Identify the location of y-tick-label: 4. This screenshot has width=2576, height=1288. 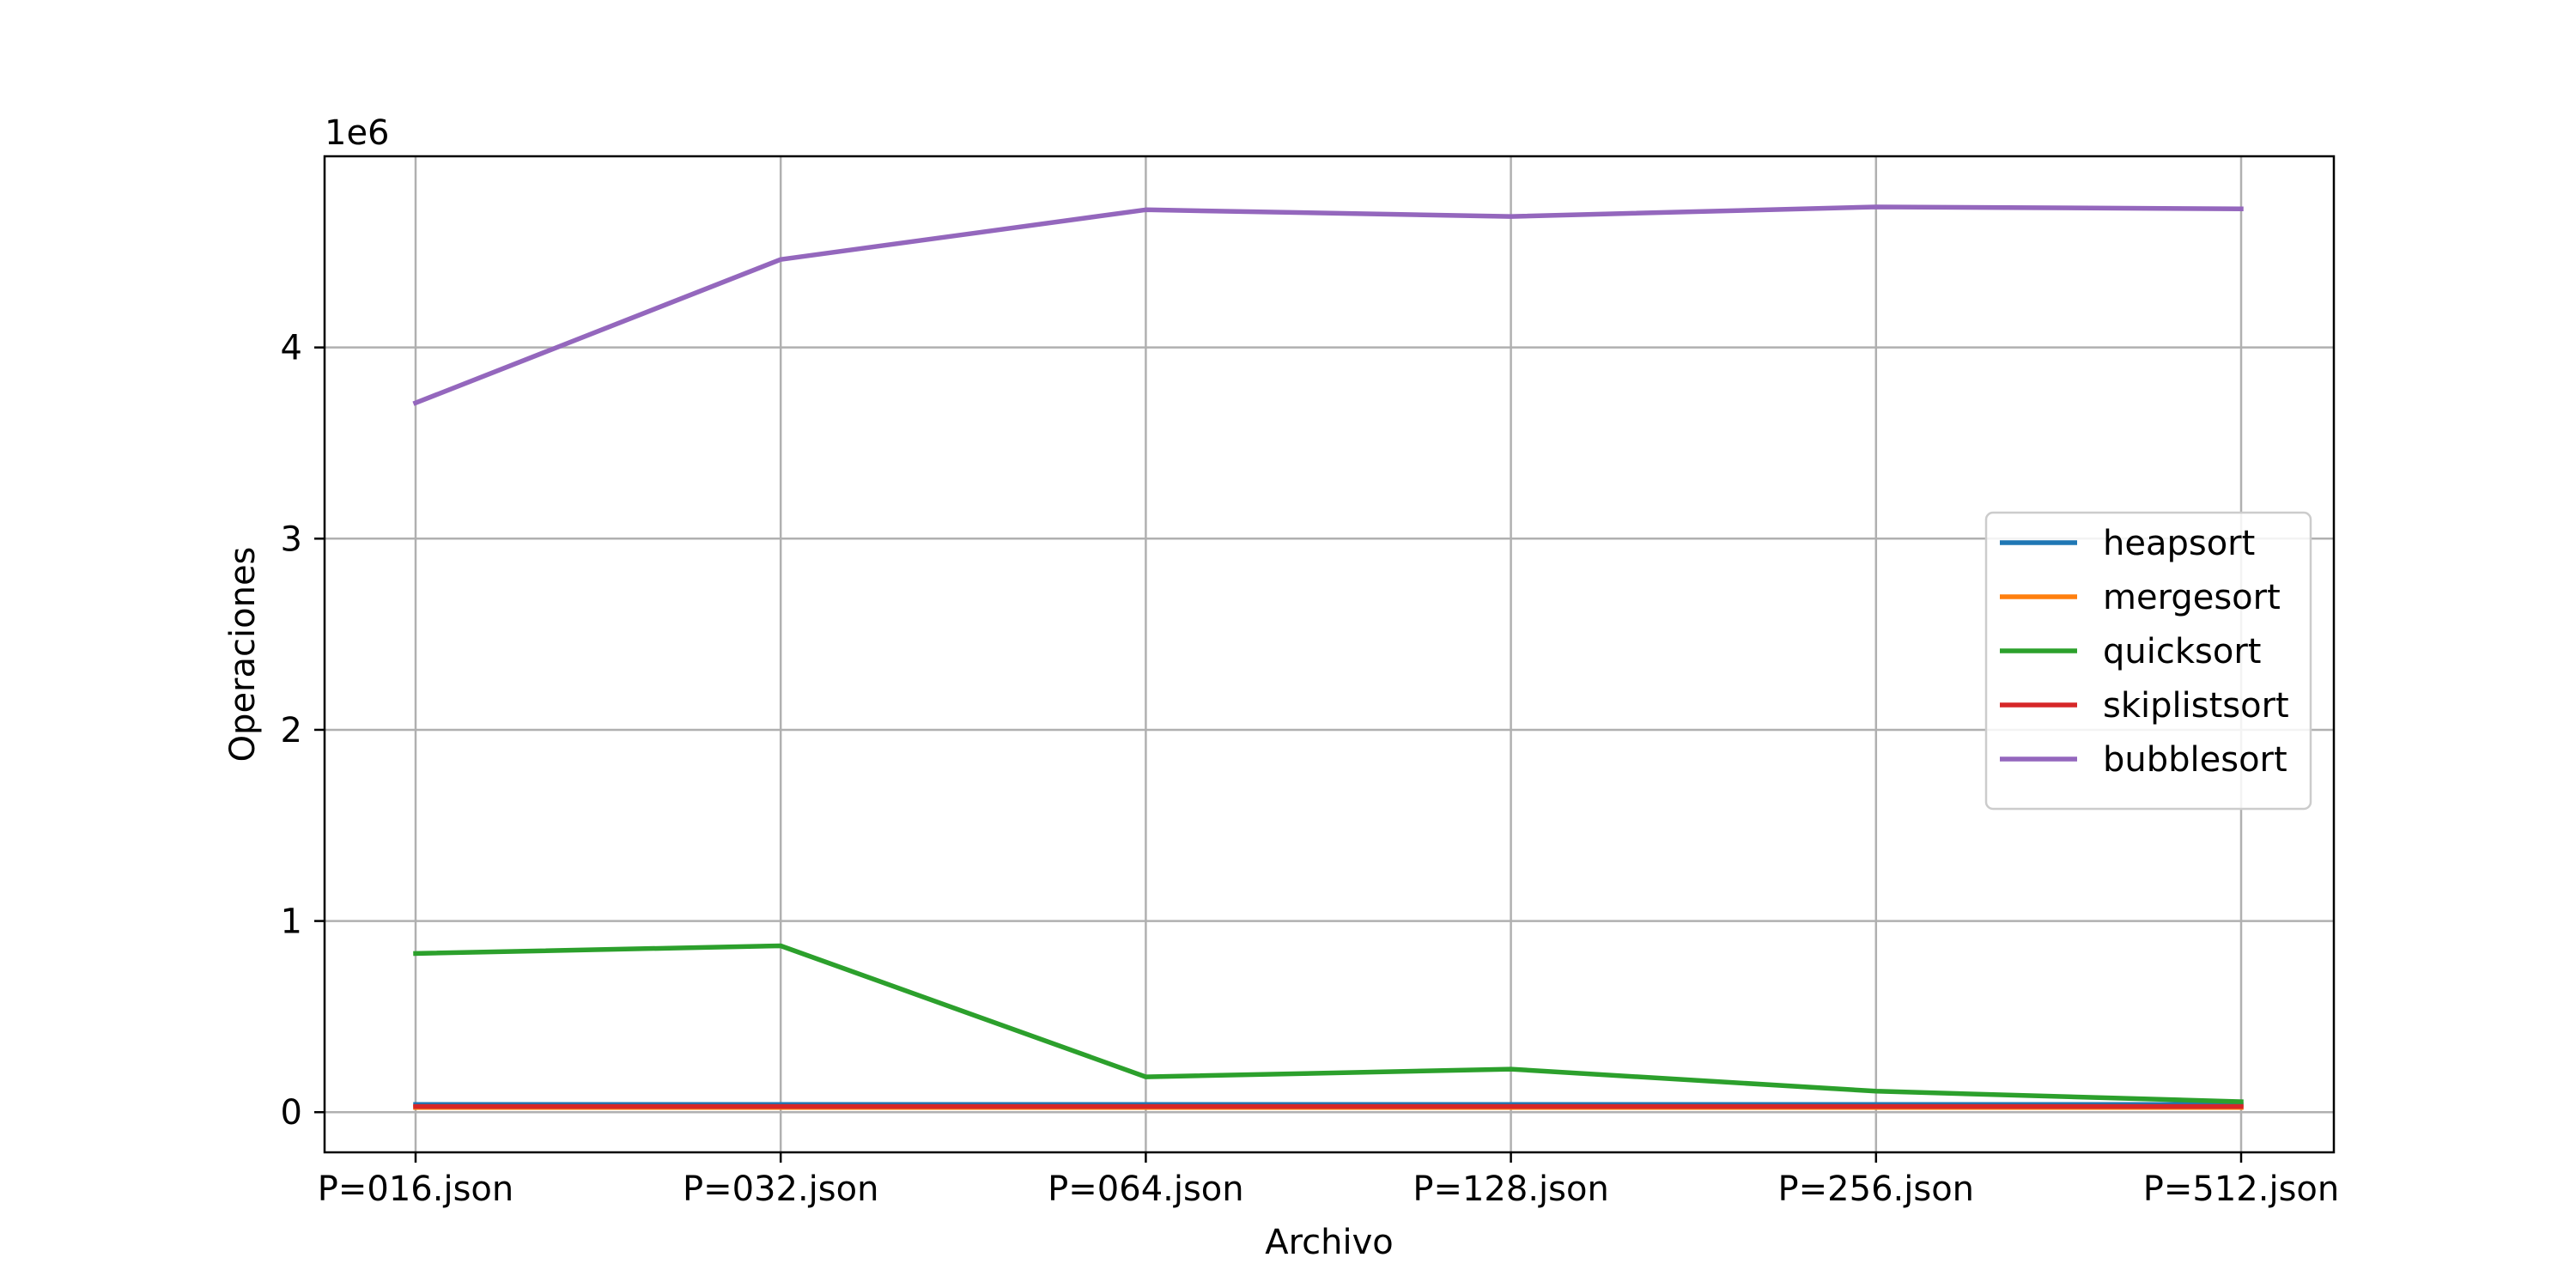
(291, 348).